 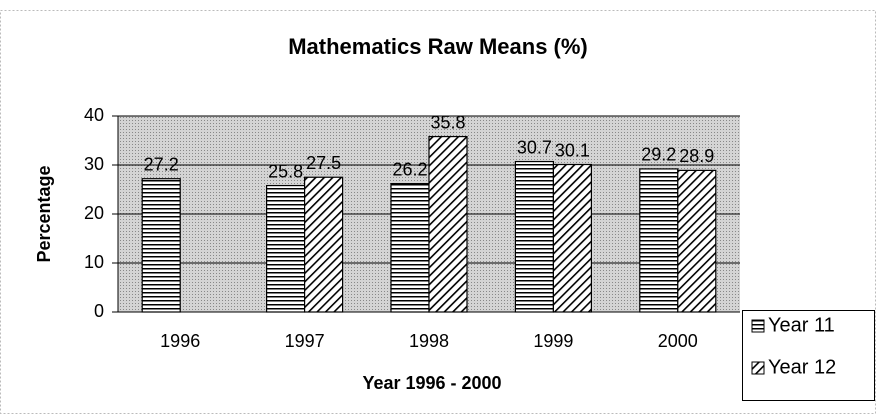 What do you see at coordinates (678, 341) in the screenshot?
I see `x-tick-label: 2000` at bounding box center [678, 341].